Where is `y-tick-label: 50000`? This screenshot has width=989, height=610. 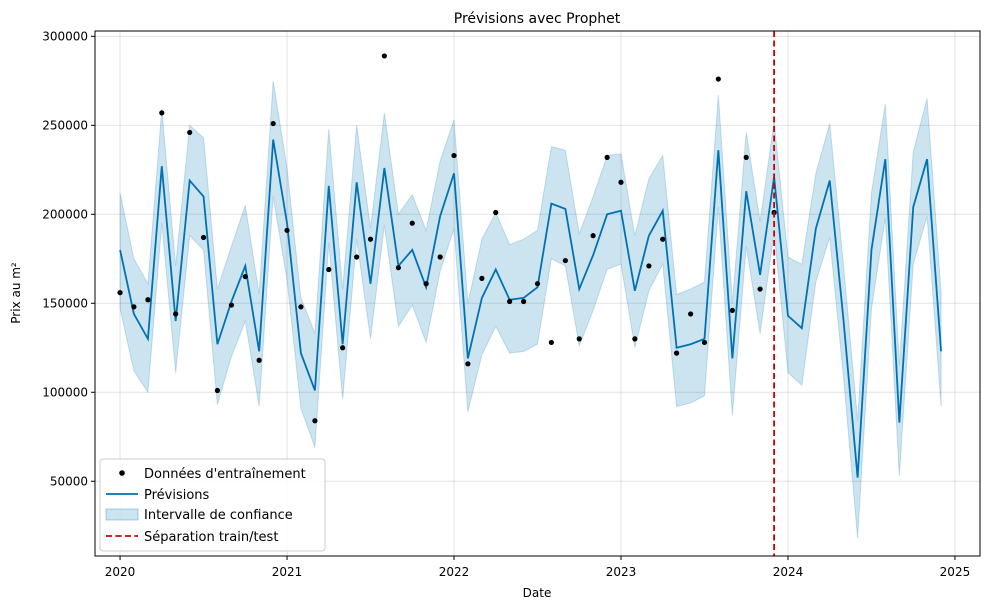
y-tick-label: 50000 is located at coordinates (69, 481).